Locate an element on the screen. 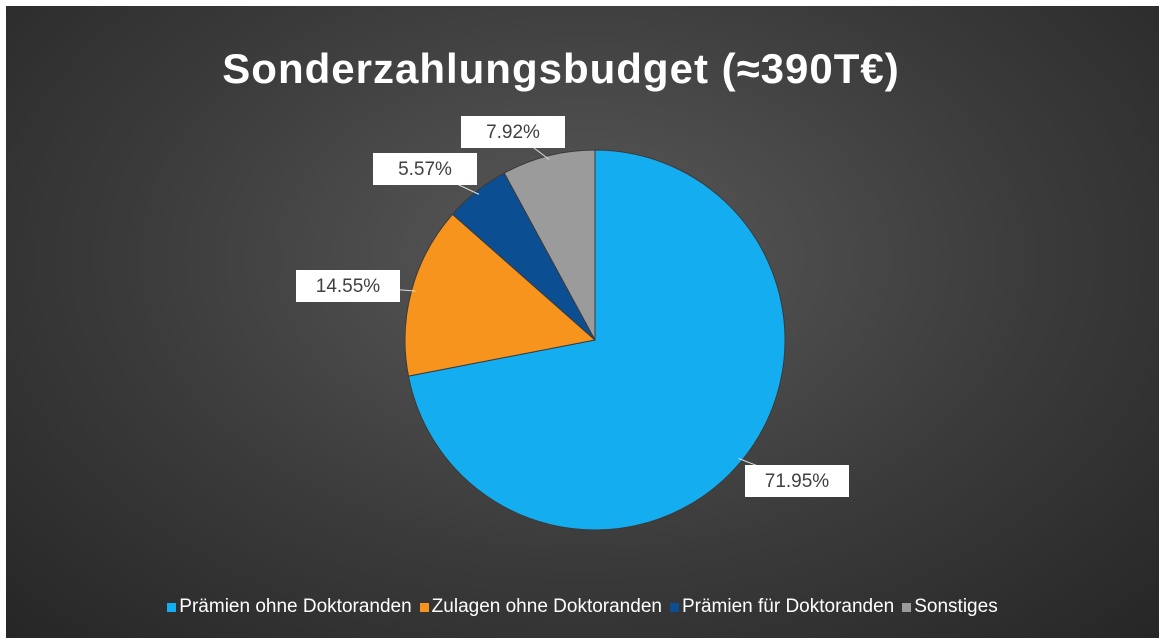  legend-item: Sonstiges is located at coordinates (950, 607).